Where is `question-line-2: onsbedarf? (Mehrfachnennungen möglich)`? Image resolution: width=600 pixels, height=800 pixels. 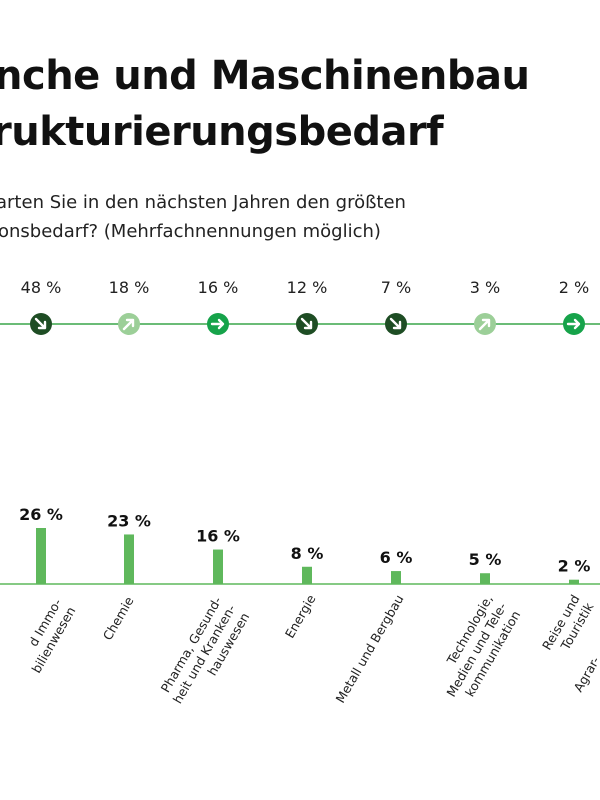
question-line-2: onsbedarf? (Mehrfachnennungen möglich) is located at coordinates (190, 231).